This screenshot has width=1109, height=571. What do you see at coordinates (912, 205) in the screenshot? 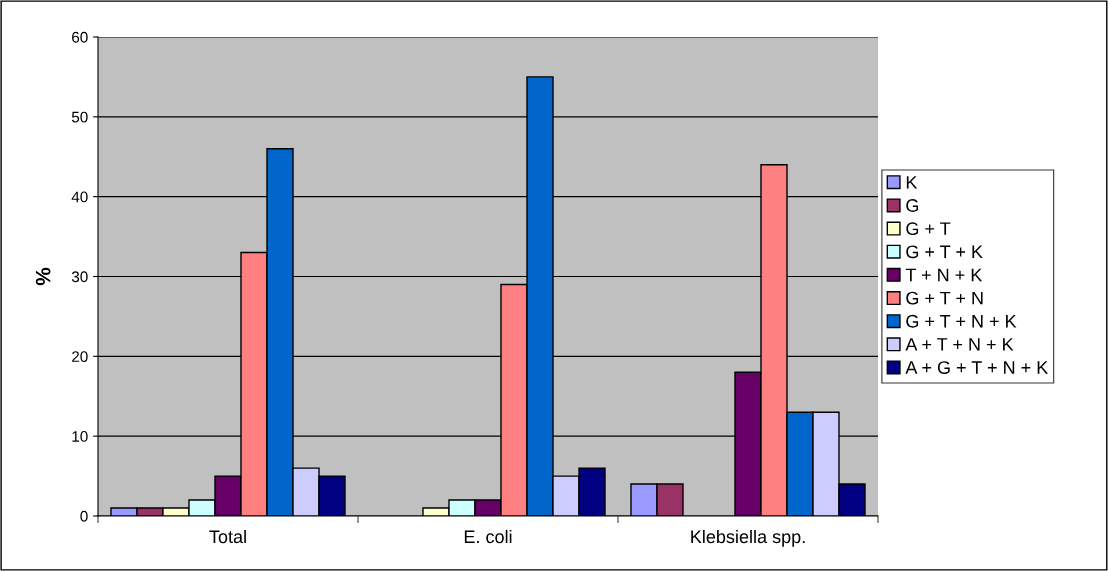
I see `legend-label: G` at bounding box center [912, 205].